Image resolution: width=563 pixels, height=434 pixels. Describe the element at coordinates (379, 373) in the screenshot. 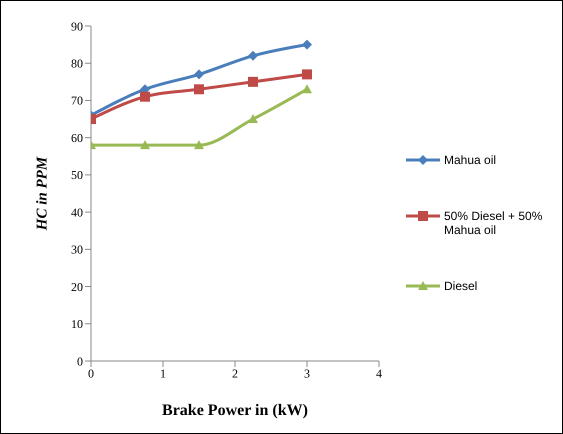

I see `x-tick-label: 4` at that location.